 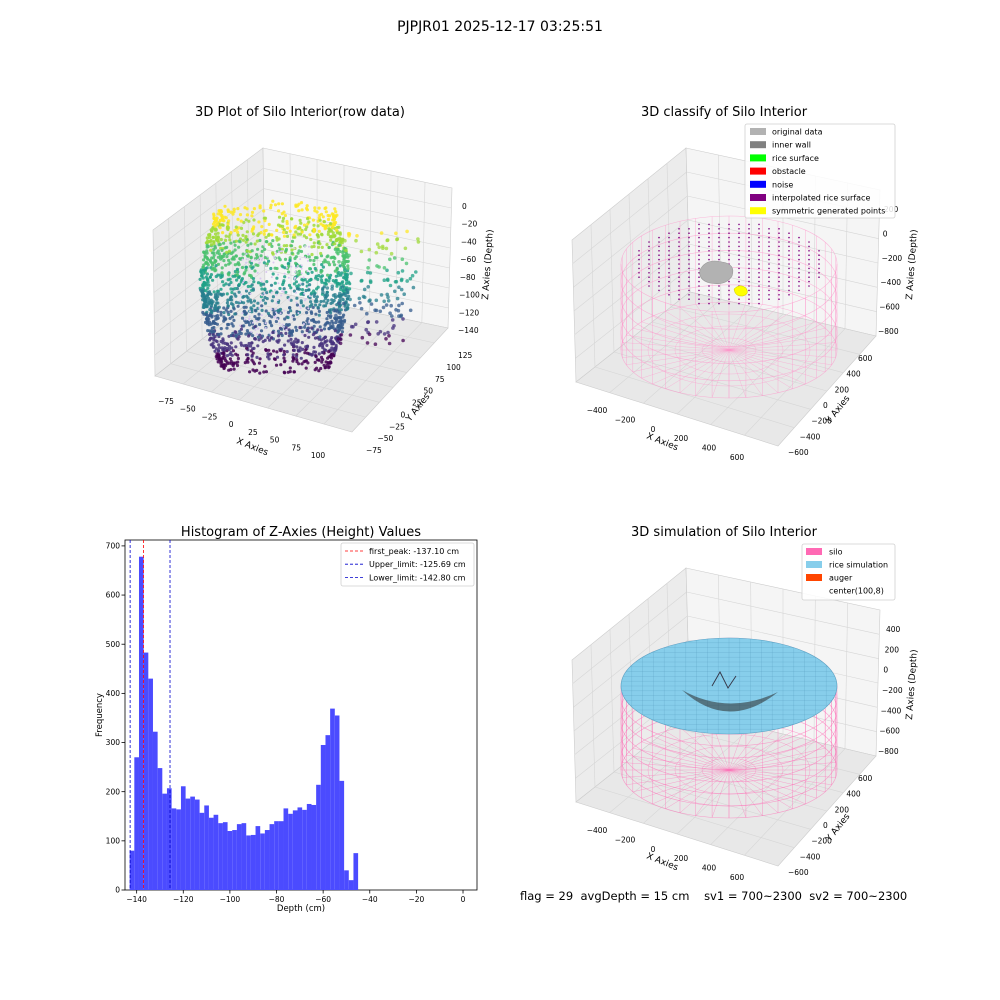 What do you see at coordinates (253, 862) in the screenshot?
I see `histogram-bar` at bounding box center [253, 862].